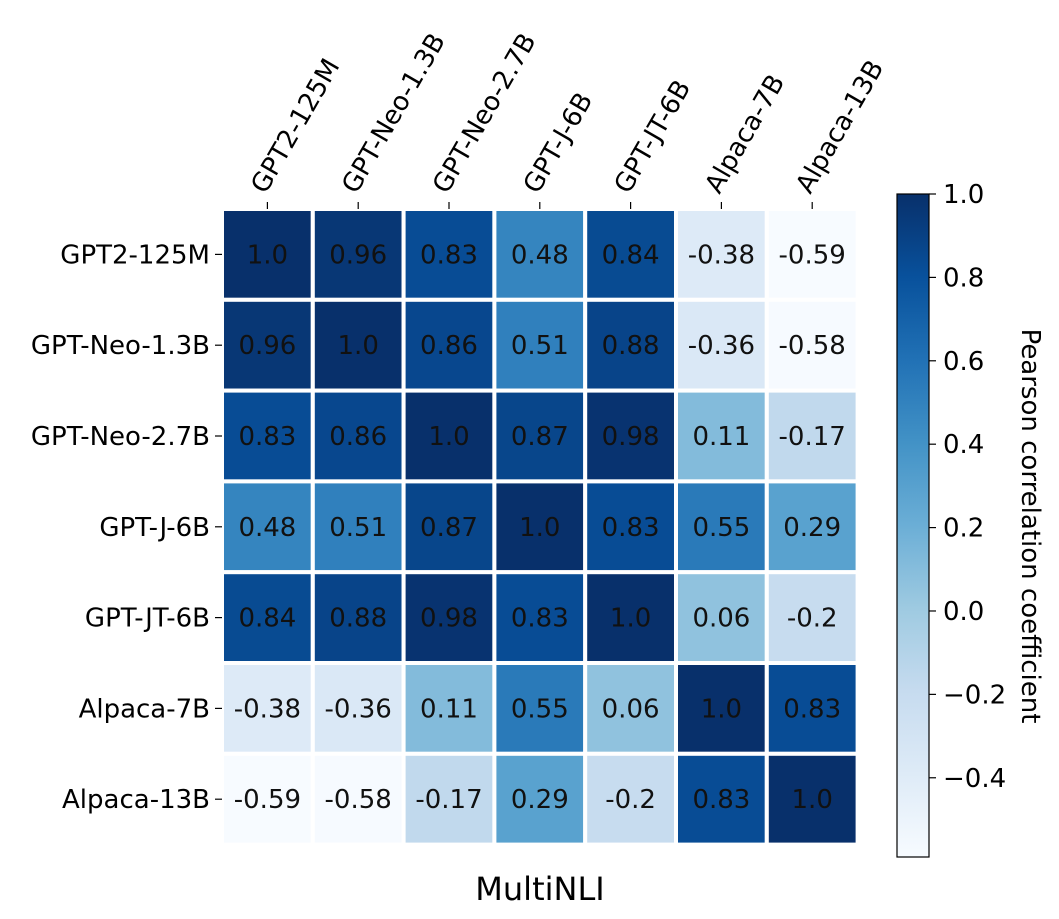 The height and width of the screenshot is (919, 1059). What do you see at coordinates (963, 612) in the screenshot?
I see `colorbar-tick-label: 0.0` at bounding box center [963, 612].